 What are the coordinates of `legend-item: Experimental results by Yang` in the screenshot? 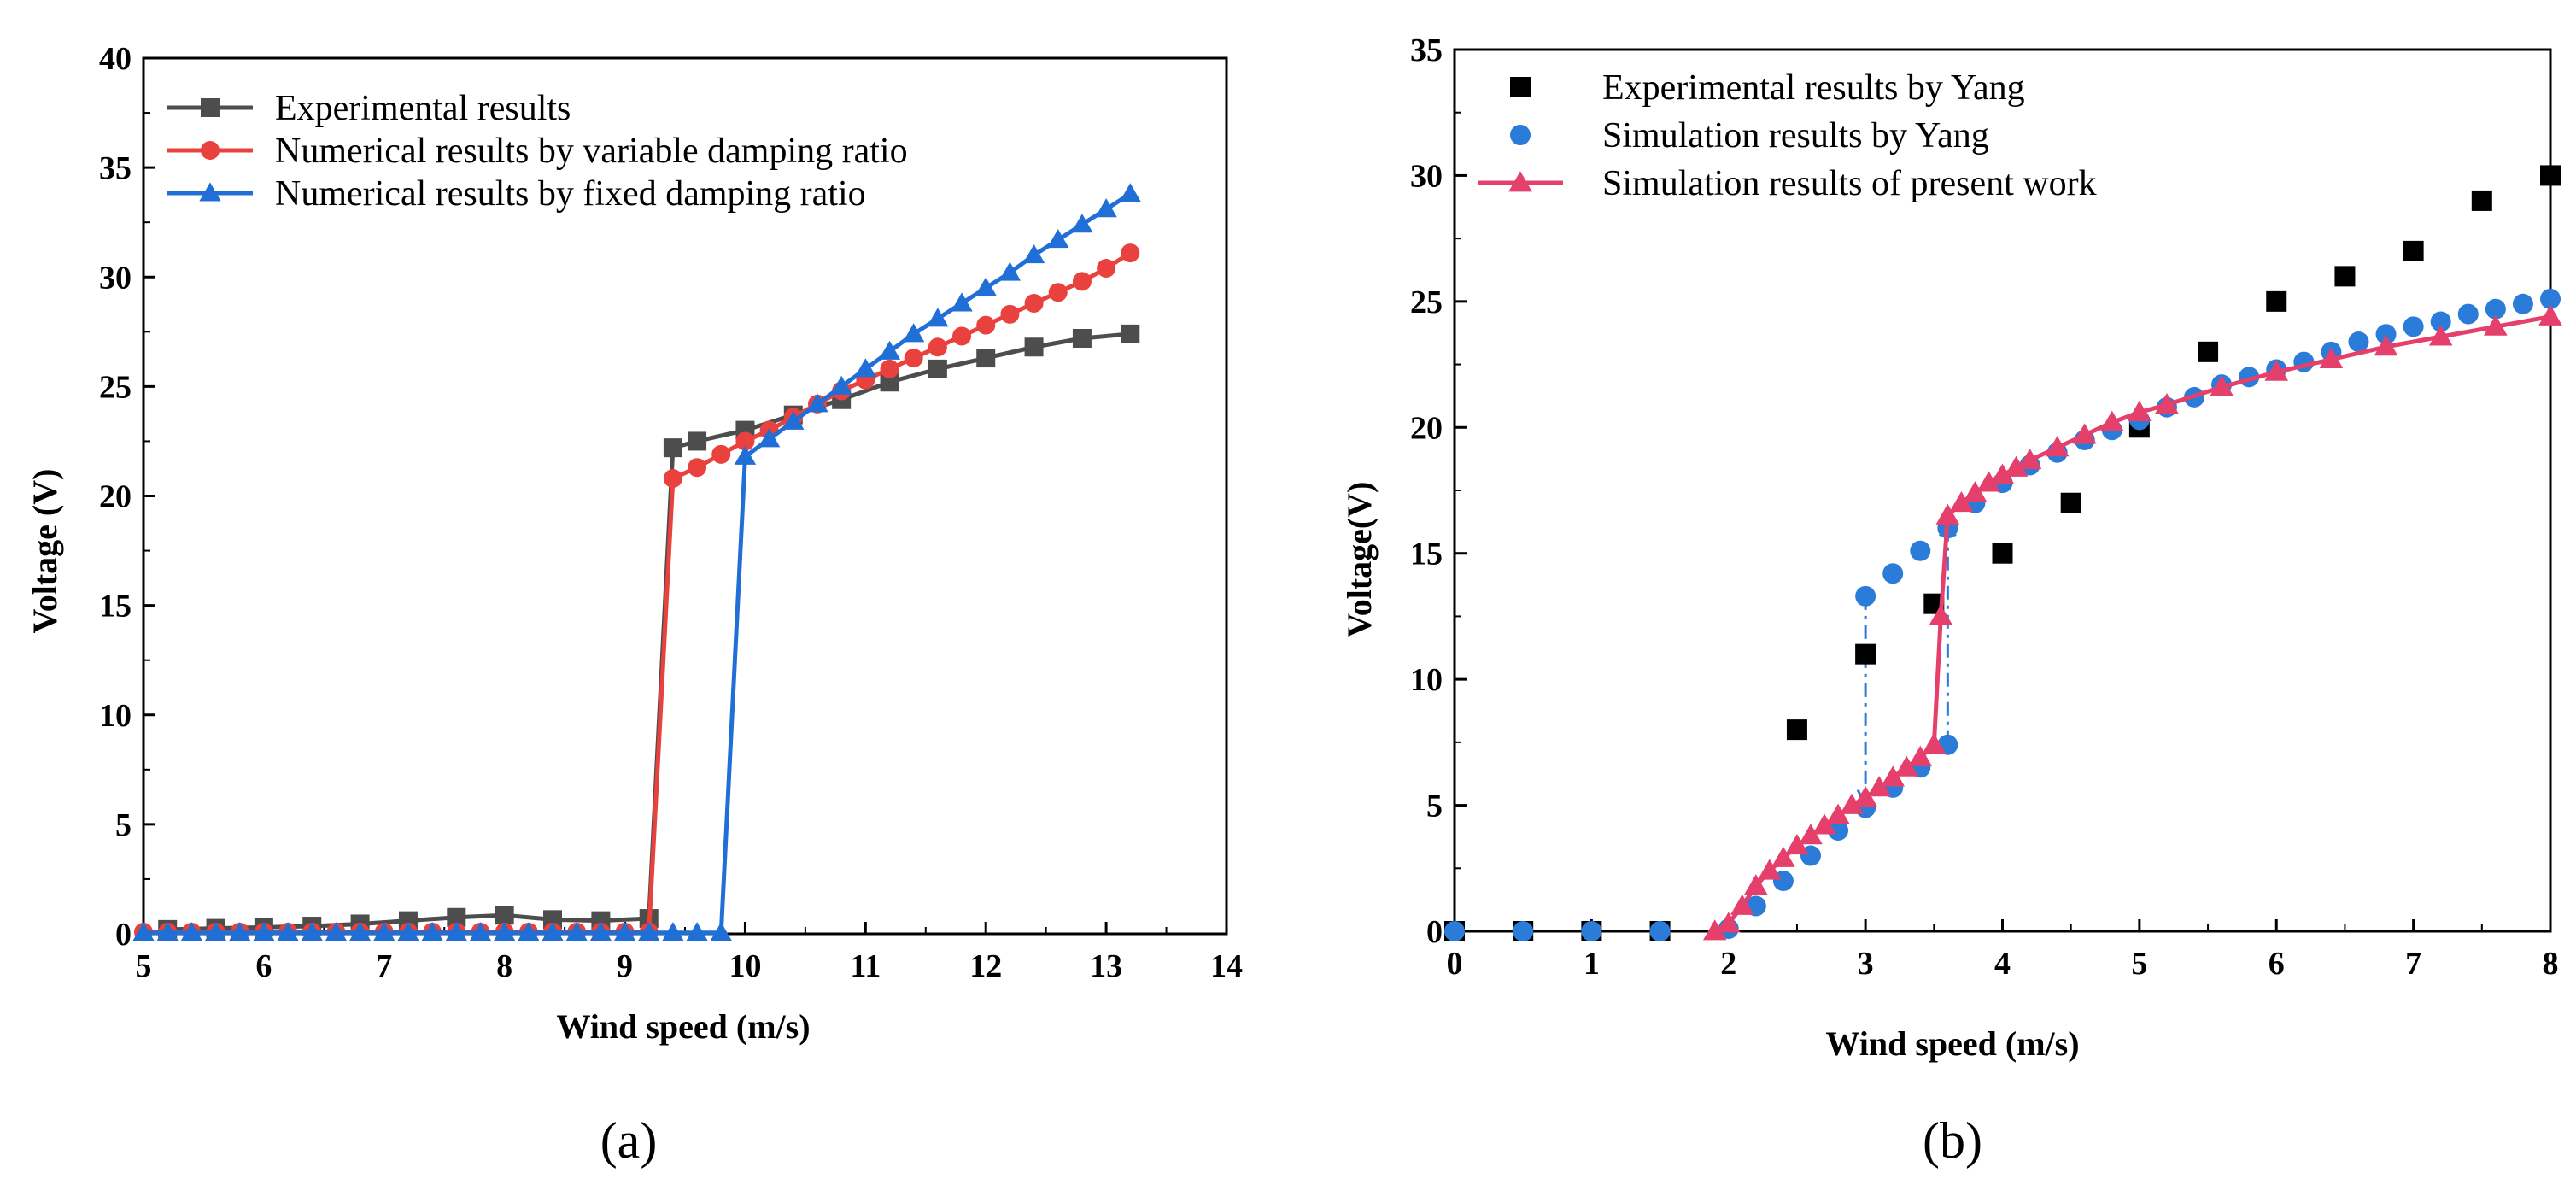 It's located at (1767, 88).